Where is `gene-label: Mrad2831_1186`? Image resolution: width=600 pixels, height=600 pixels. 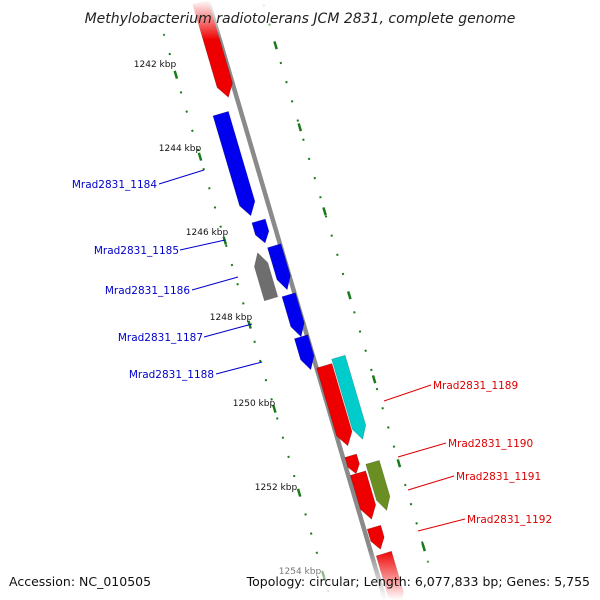 gene-label: Mrad2831_1186 is located at coordinates (147, 291).